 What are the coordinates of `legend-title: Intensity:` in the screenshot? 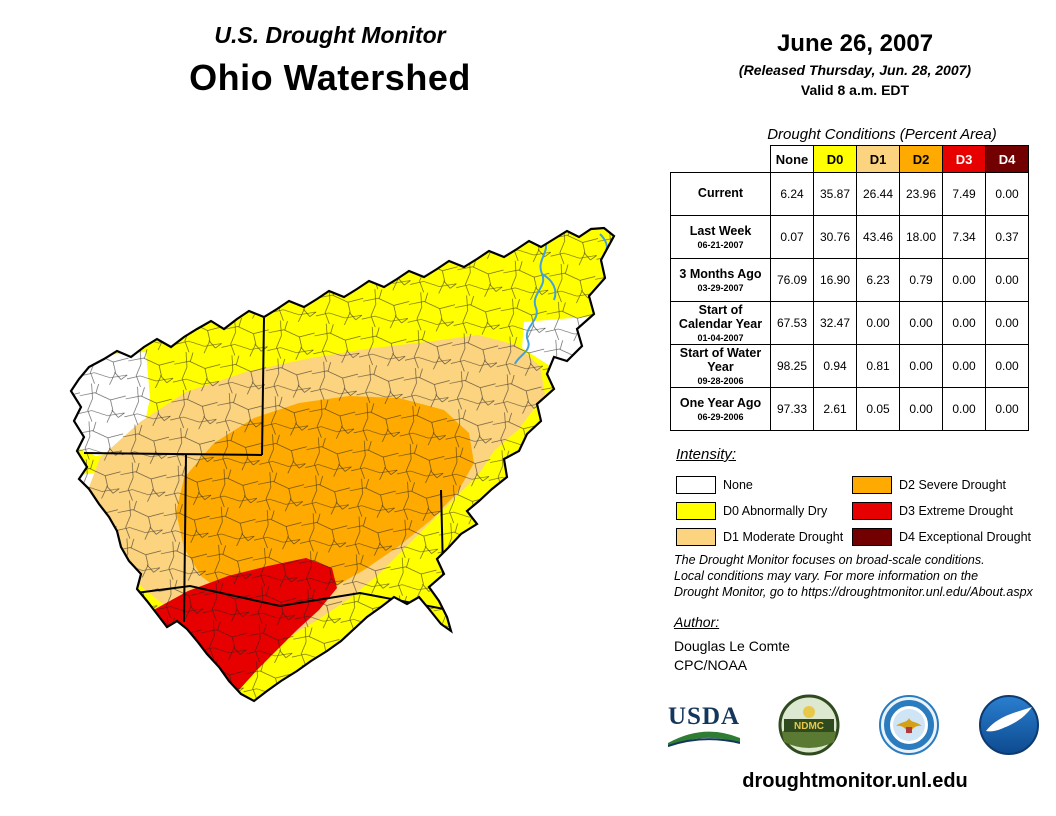 It's located at (706, 454).